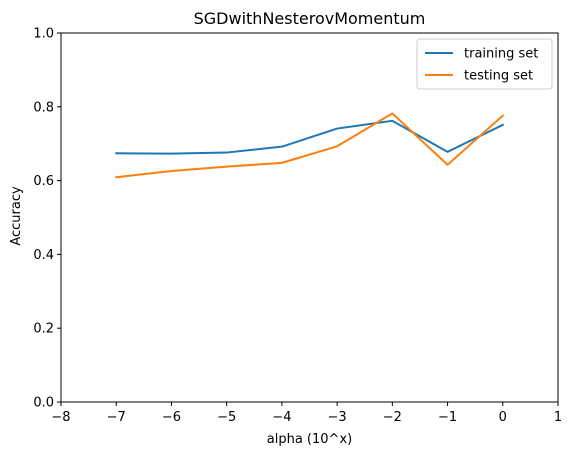  What do you see at coordinates (43, 34) in the screenshot?
I see `y-tick-label: 1.0` at bounding box center [43, 34].